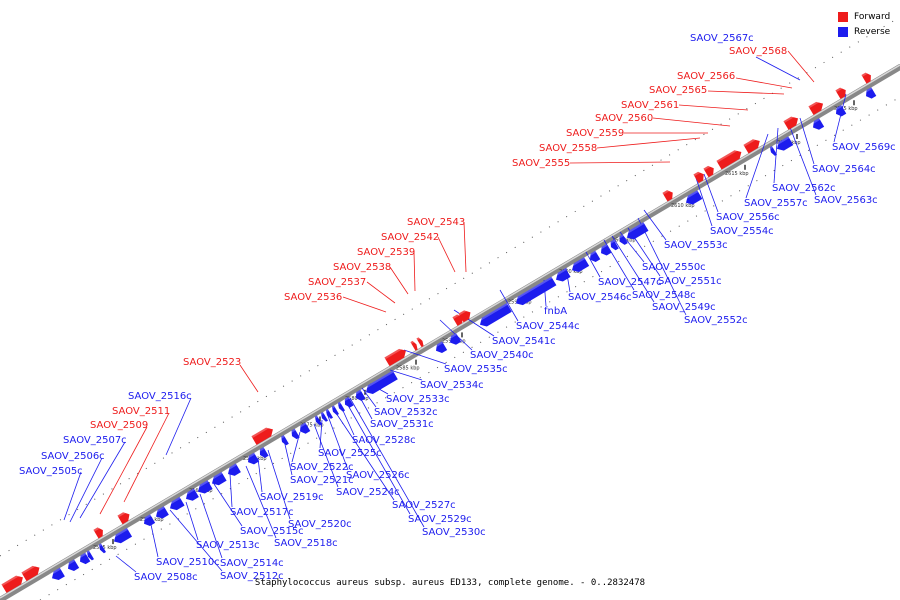 This screenshot has width=900, height=600. I want to click on reverse-label-saov-2535c: SAOV_2535c, so click(476, 369).